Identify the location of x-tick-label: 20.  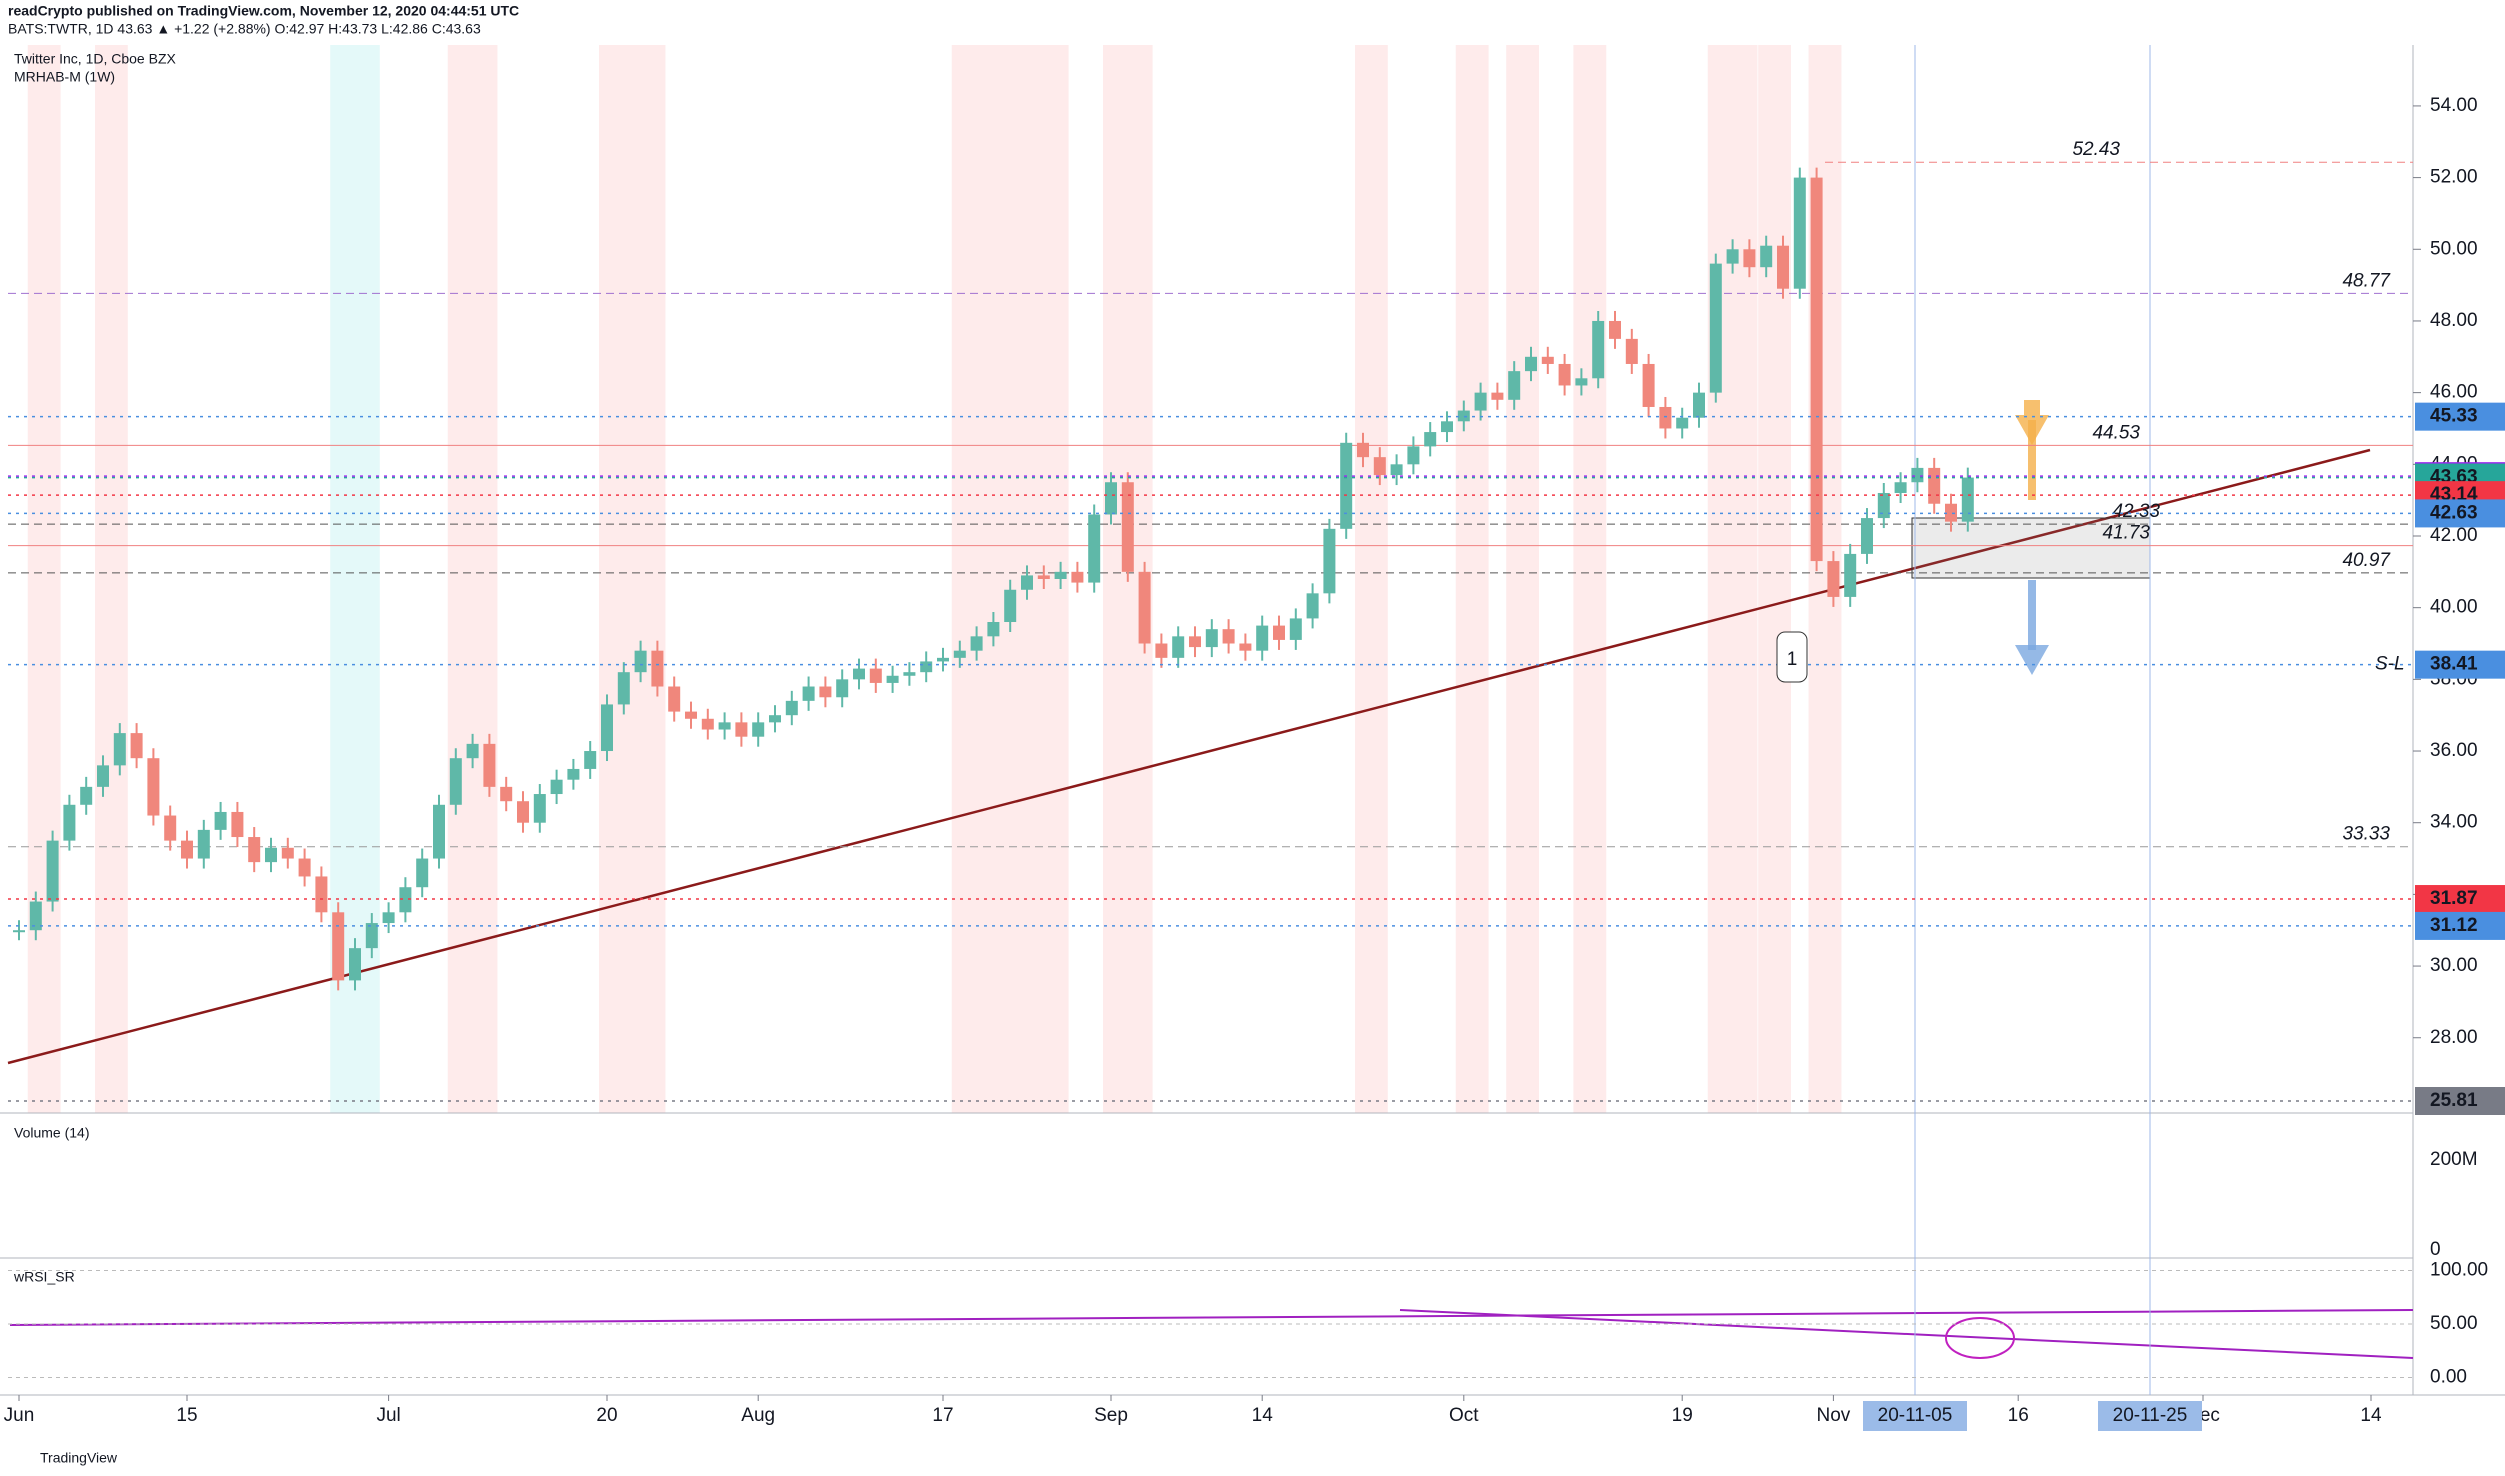
(606, 1415).